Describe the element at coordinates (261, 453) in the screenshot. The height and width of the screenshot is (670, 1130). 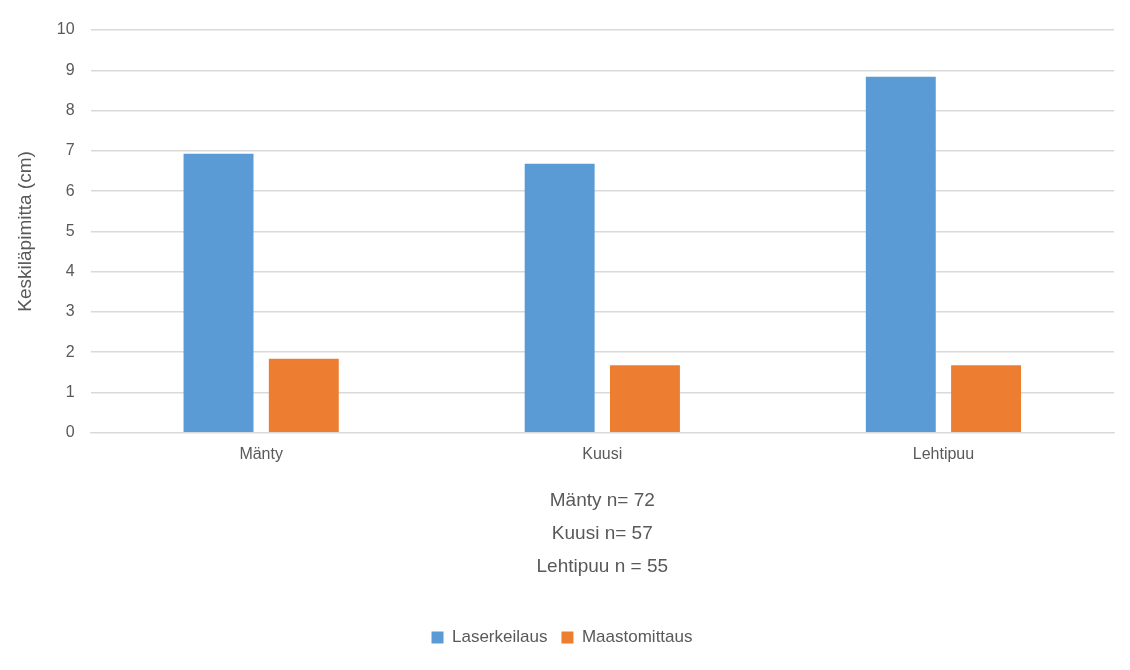
I see `x-tick-label: Mänty` at that location.